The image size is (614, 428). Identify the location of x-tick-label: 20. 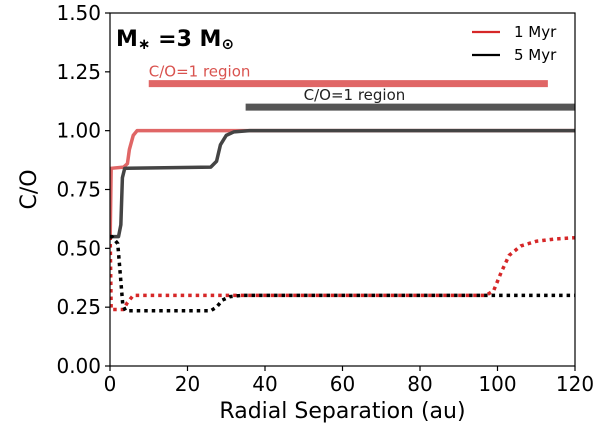
(187, 384).